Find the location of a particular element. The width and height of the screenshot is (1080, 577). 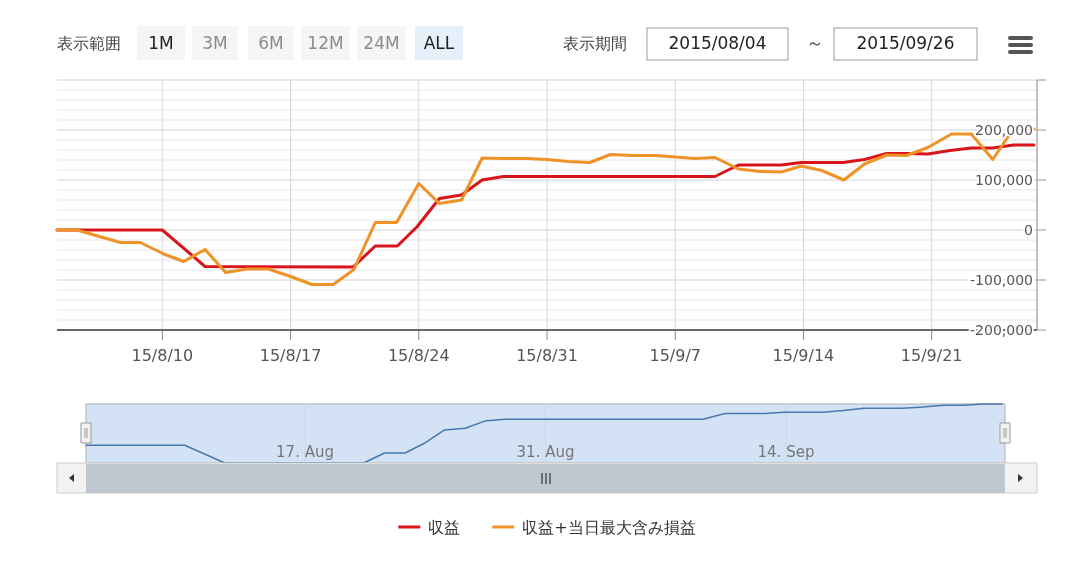

x-tick-label: 31. Aug is located at coordinates (545, 452).